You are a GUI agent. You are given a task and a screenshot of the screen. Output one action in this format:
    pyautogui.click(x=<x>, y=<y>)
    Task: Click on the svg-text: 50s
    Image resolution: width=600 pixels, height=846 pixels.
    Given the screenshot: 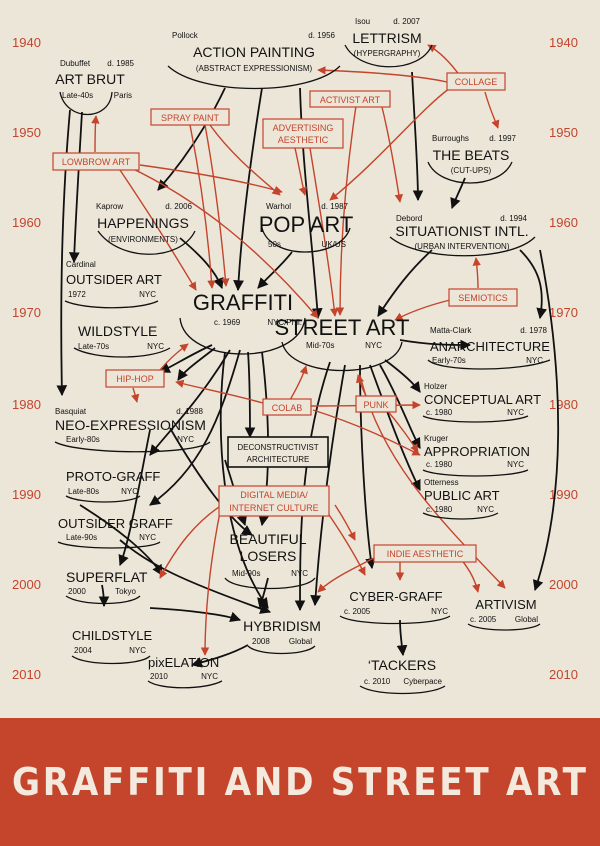 What is the action you would take?
    pyautogui.click(x=274, y=244)
    